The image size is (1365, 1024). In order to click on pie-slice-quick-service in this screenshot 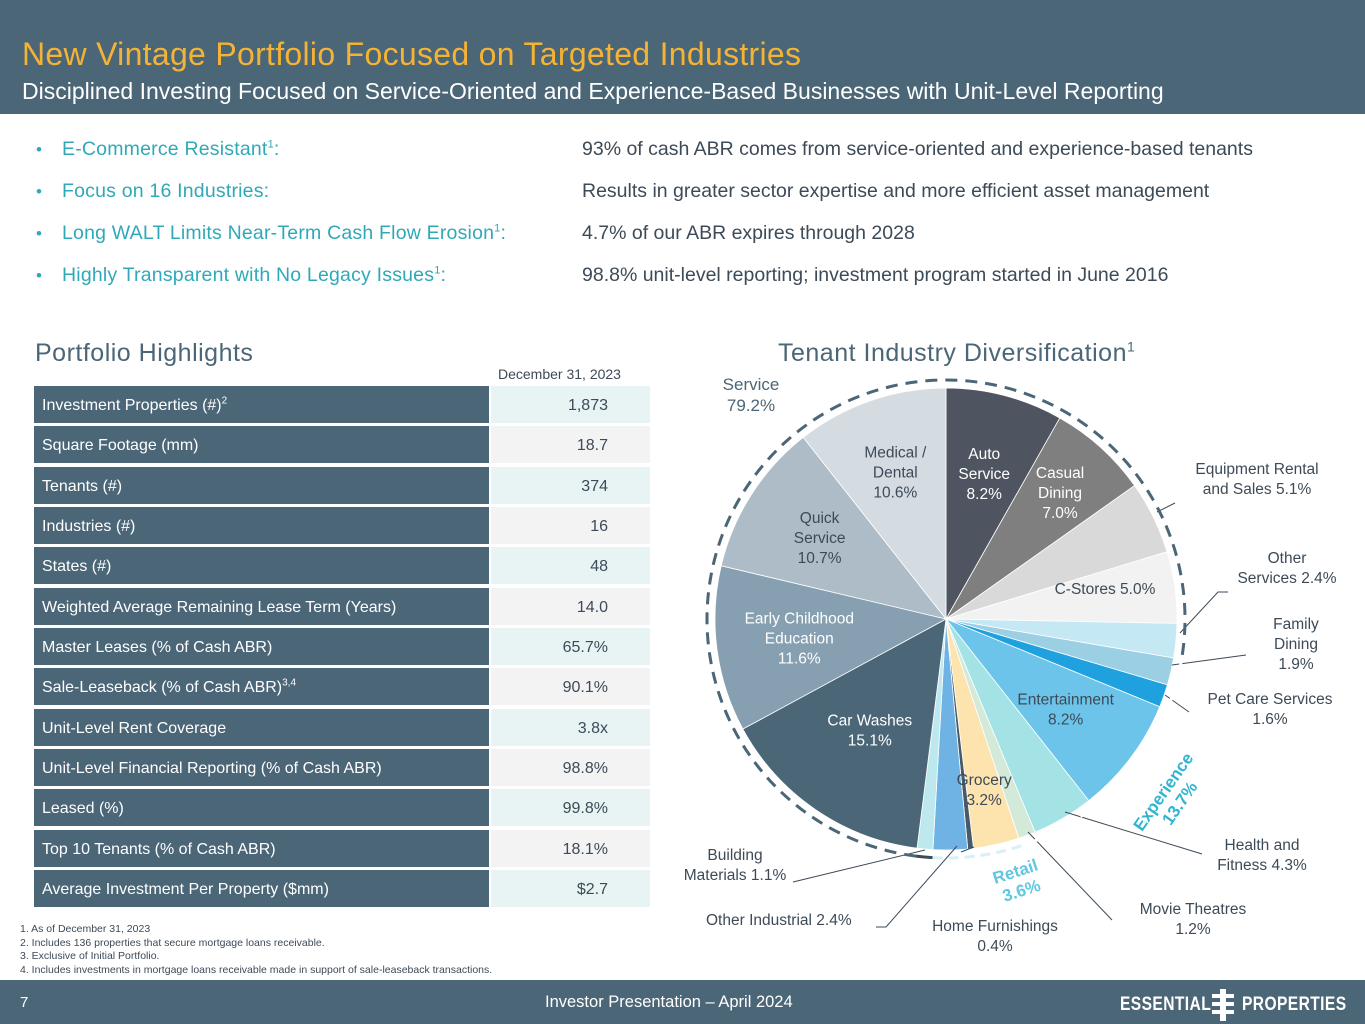, I will do `click(834, 528)`.